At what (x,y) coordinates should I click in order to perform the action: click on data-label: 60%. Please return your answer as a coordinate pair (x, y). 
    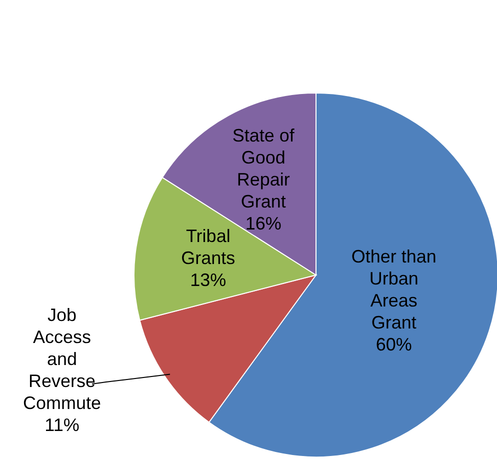
    Looking at the image, I should click on (394, 344).